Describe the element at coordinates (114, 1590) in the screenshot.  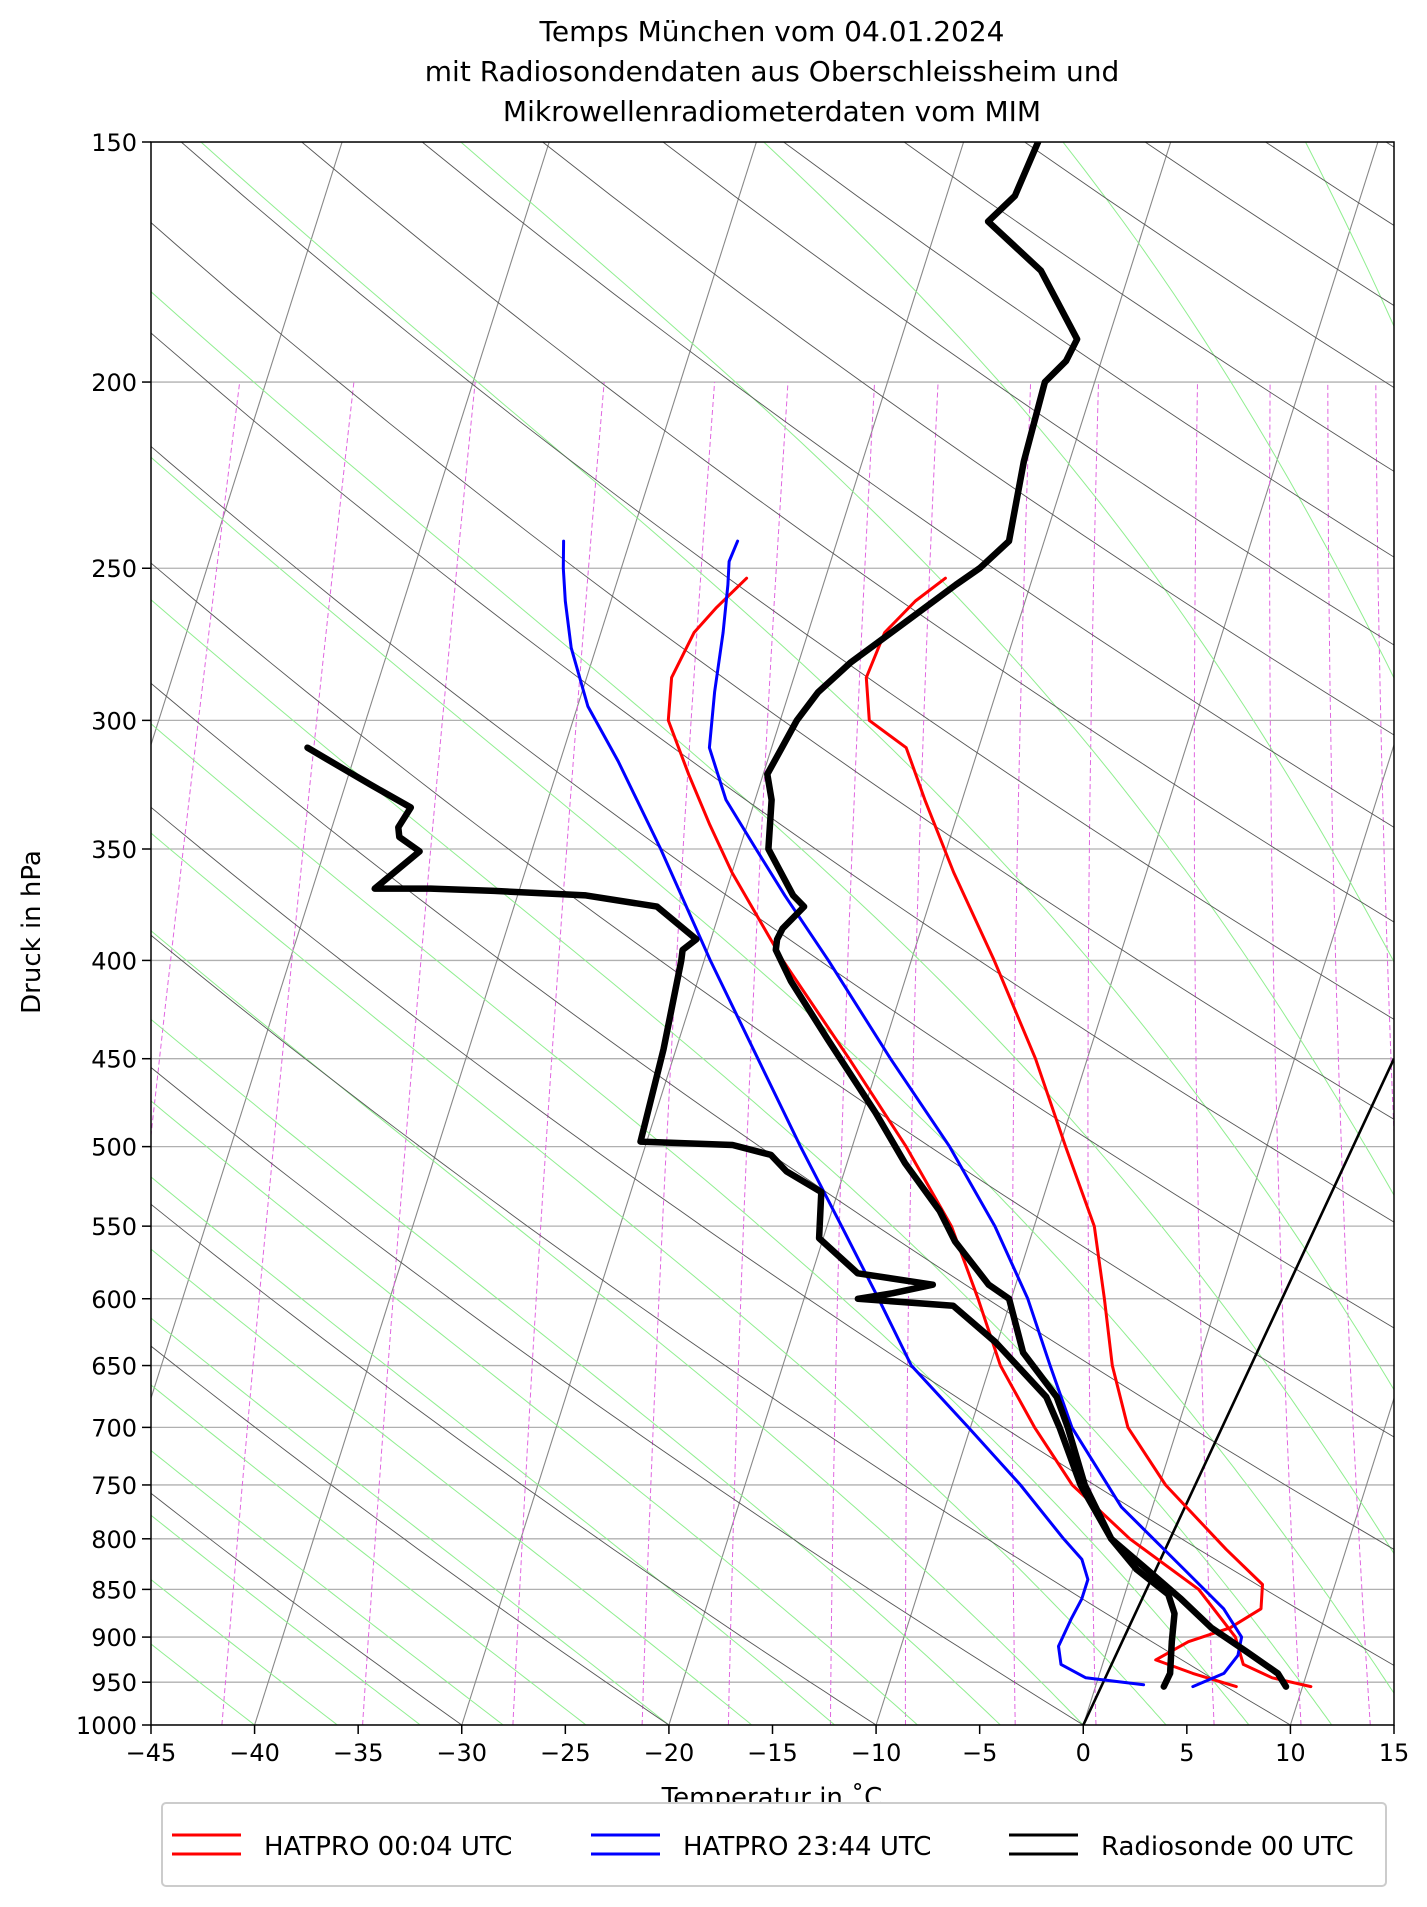
I see `y-tick-label: 850` at that location.